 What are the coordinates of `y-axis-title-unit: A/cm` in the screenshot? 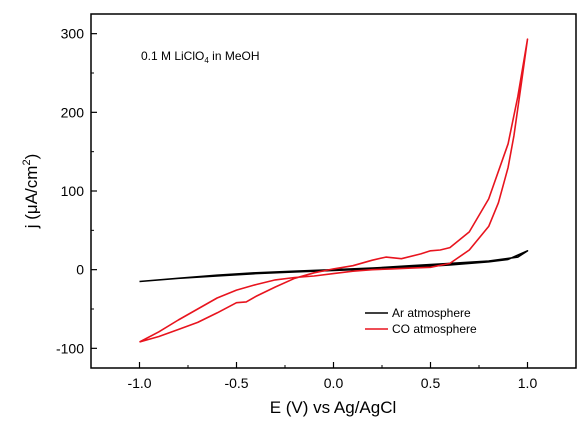 It's located at (31, 185).